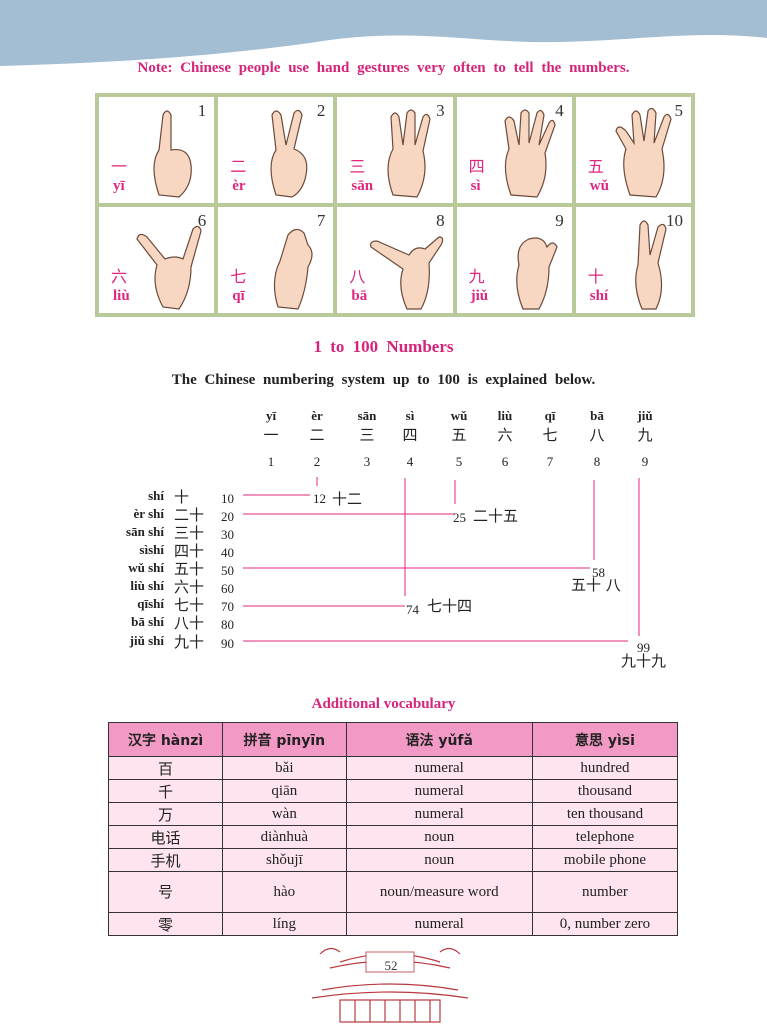  I want to click on example-hanzi: 十二, so click(347, 499).